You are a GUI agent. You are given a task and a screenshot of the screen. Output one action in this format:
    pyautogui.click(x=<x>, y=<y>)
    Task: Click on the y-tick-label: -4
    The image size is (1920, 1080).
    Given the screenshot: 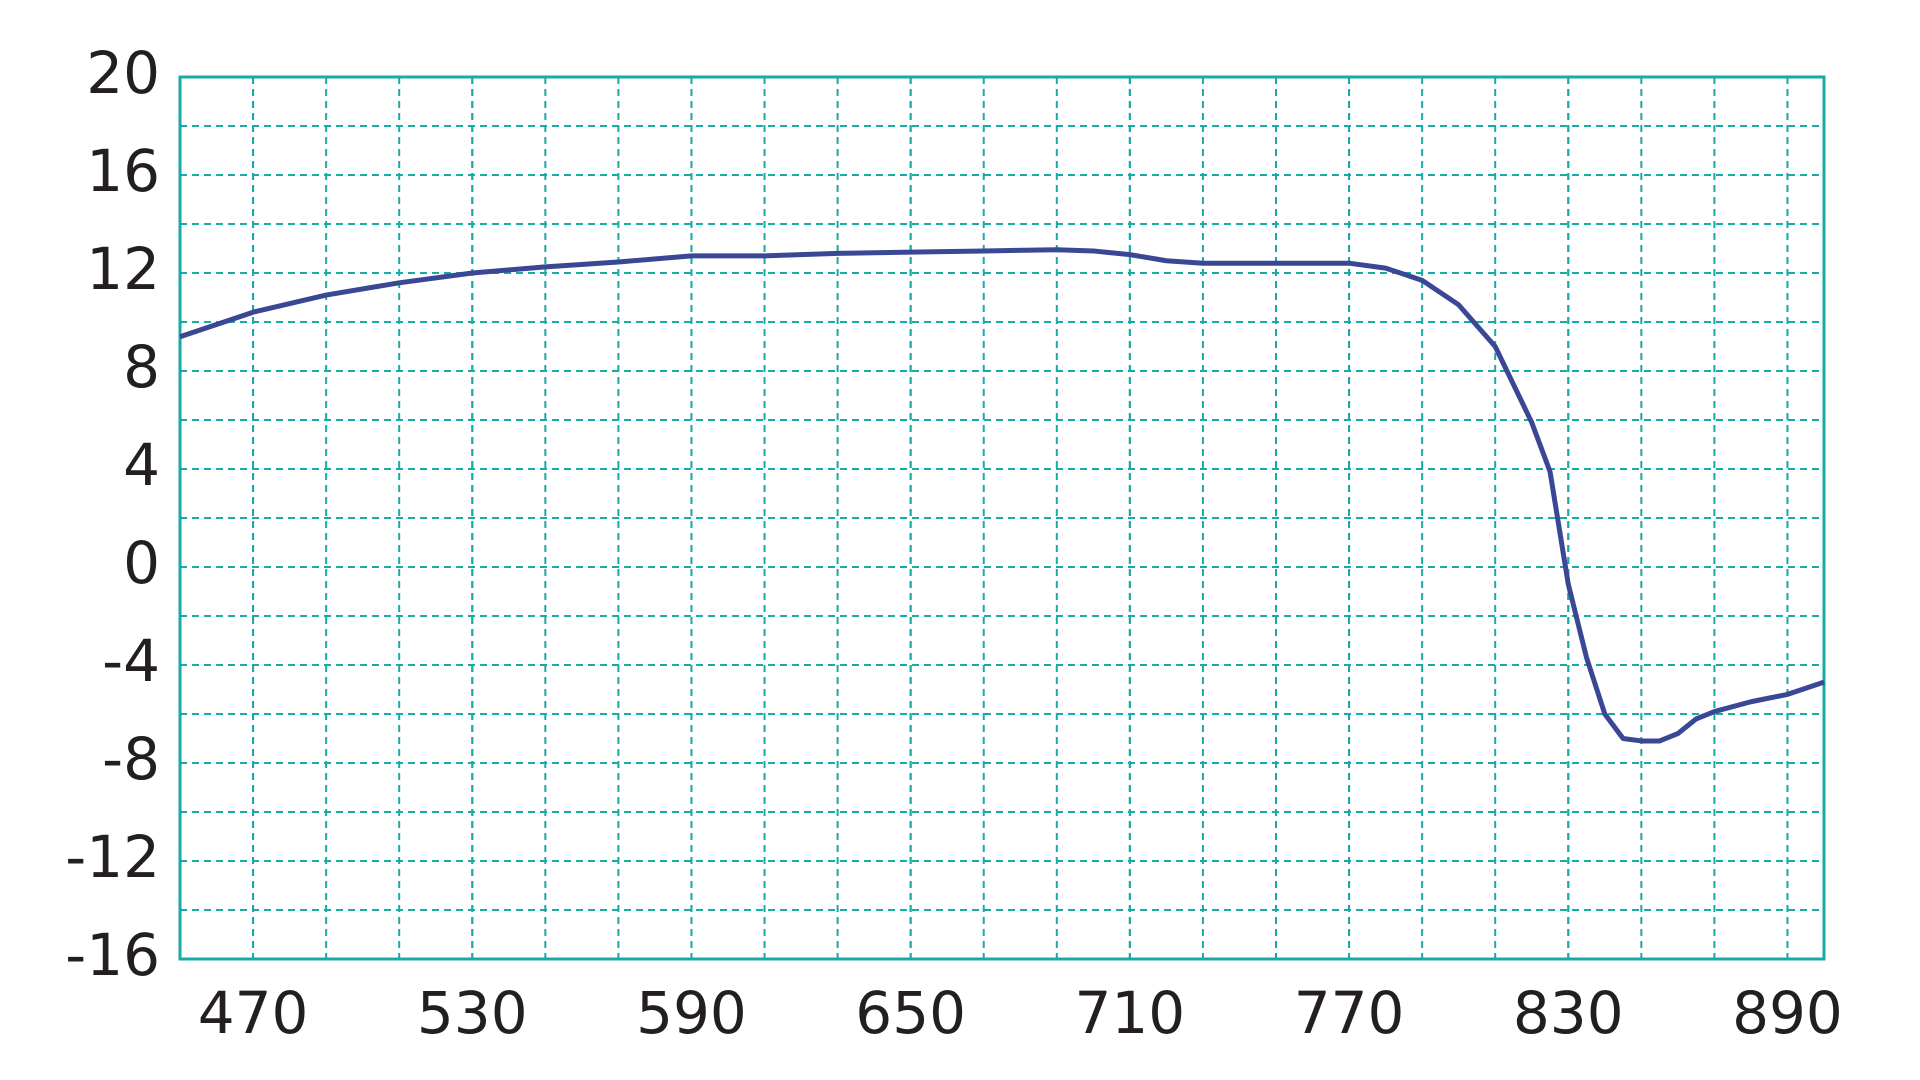 What is the action you would take?
    pyautogui.click(x=131, y=661)
    